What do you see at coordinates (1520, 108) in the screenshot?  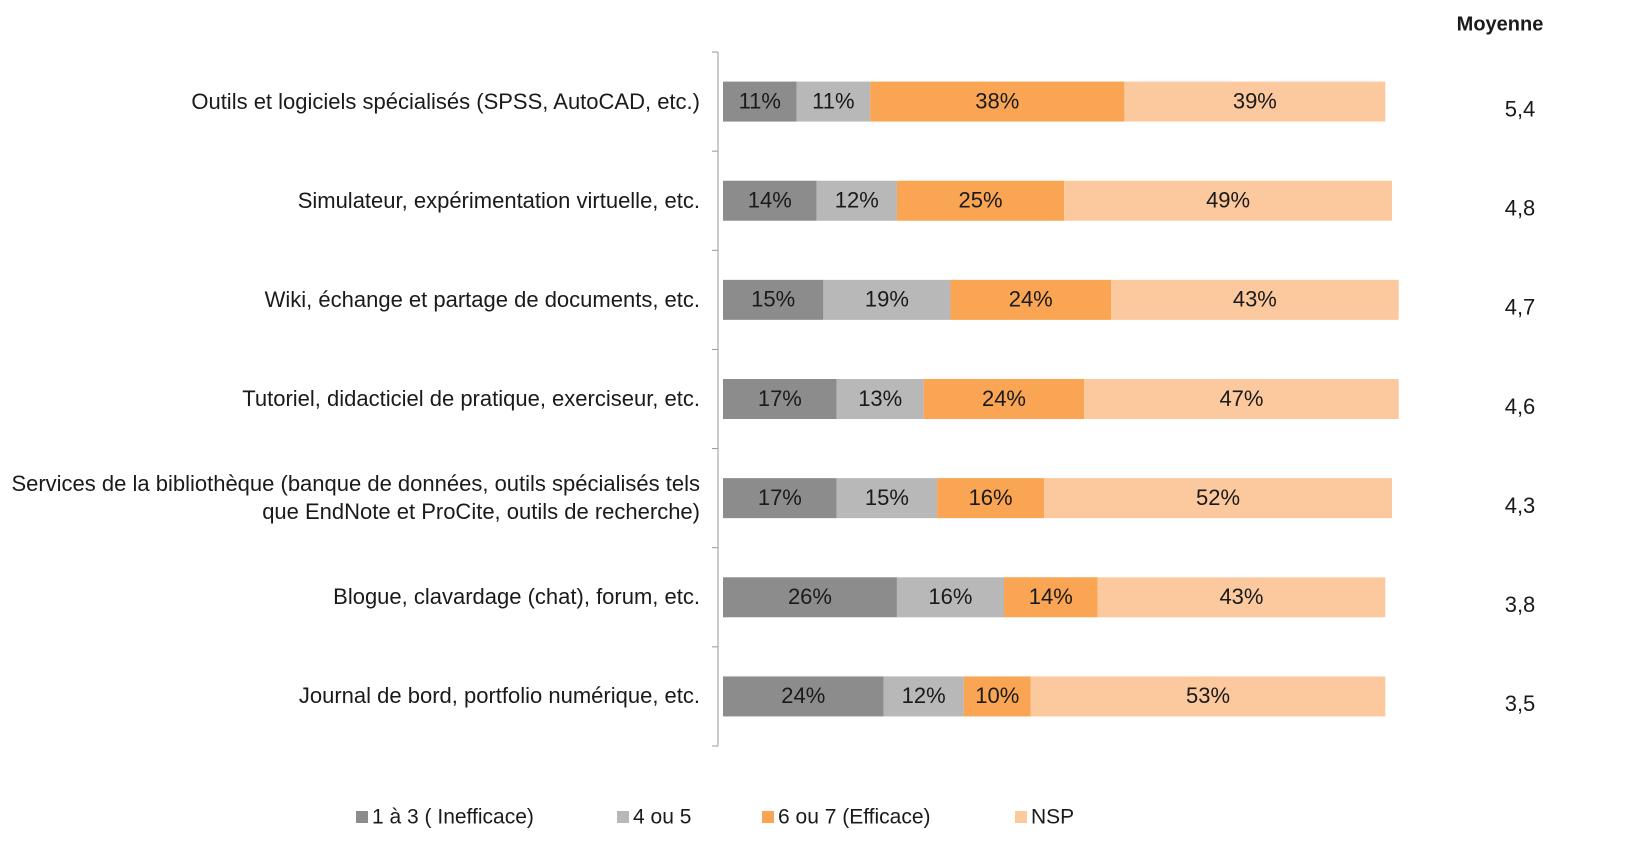 I see `moyenne-value: 5,4` at bounding box center [1520, 108].